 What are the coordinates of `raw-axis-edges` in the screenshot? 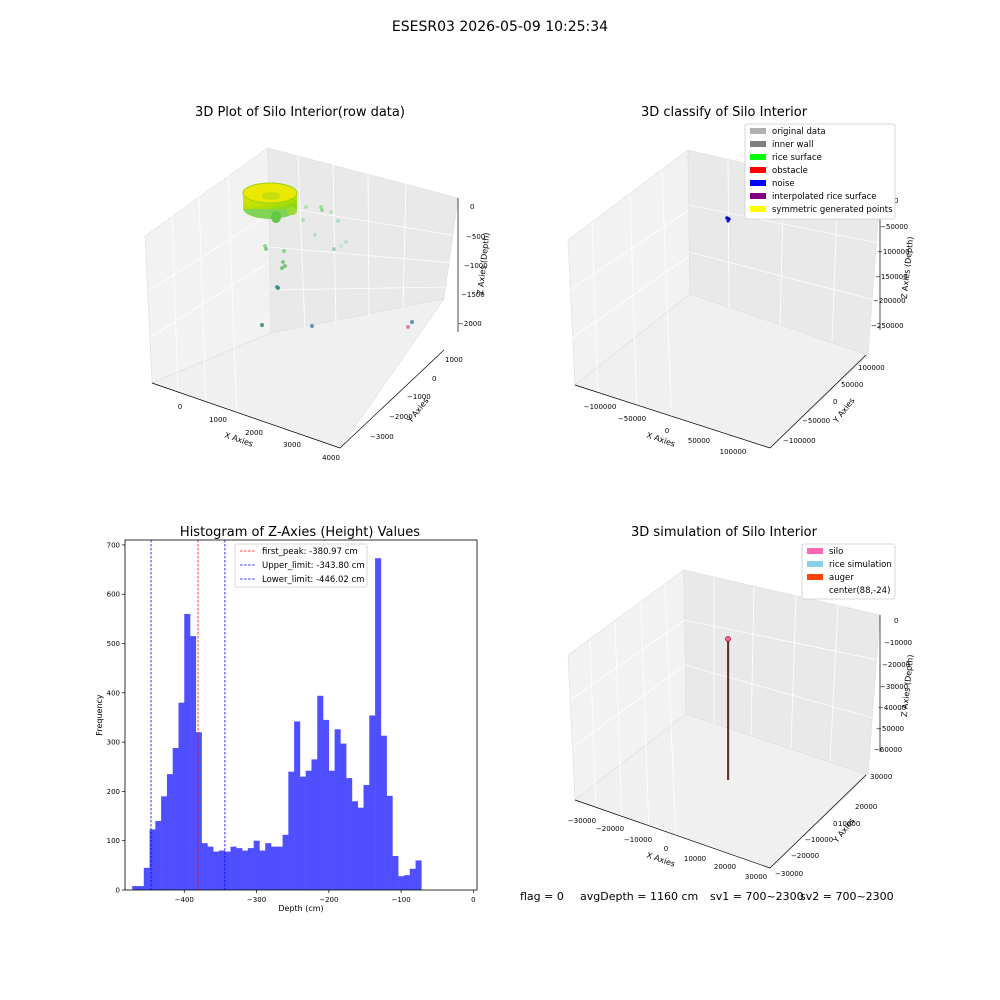 It's located at (305, 323).